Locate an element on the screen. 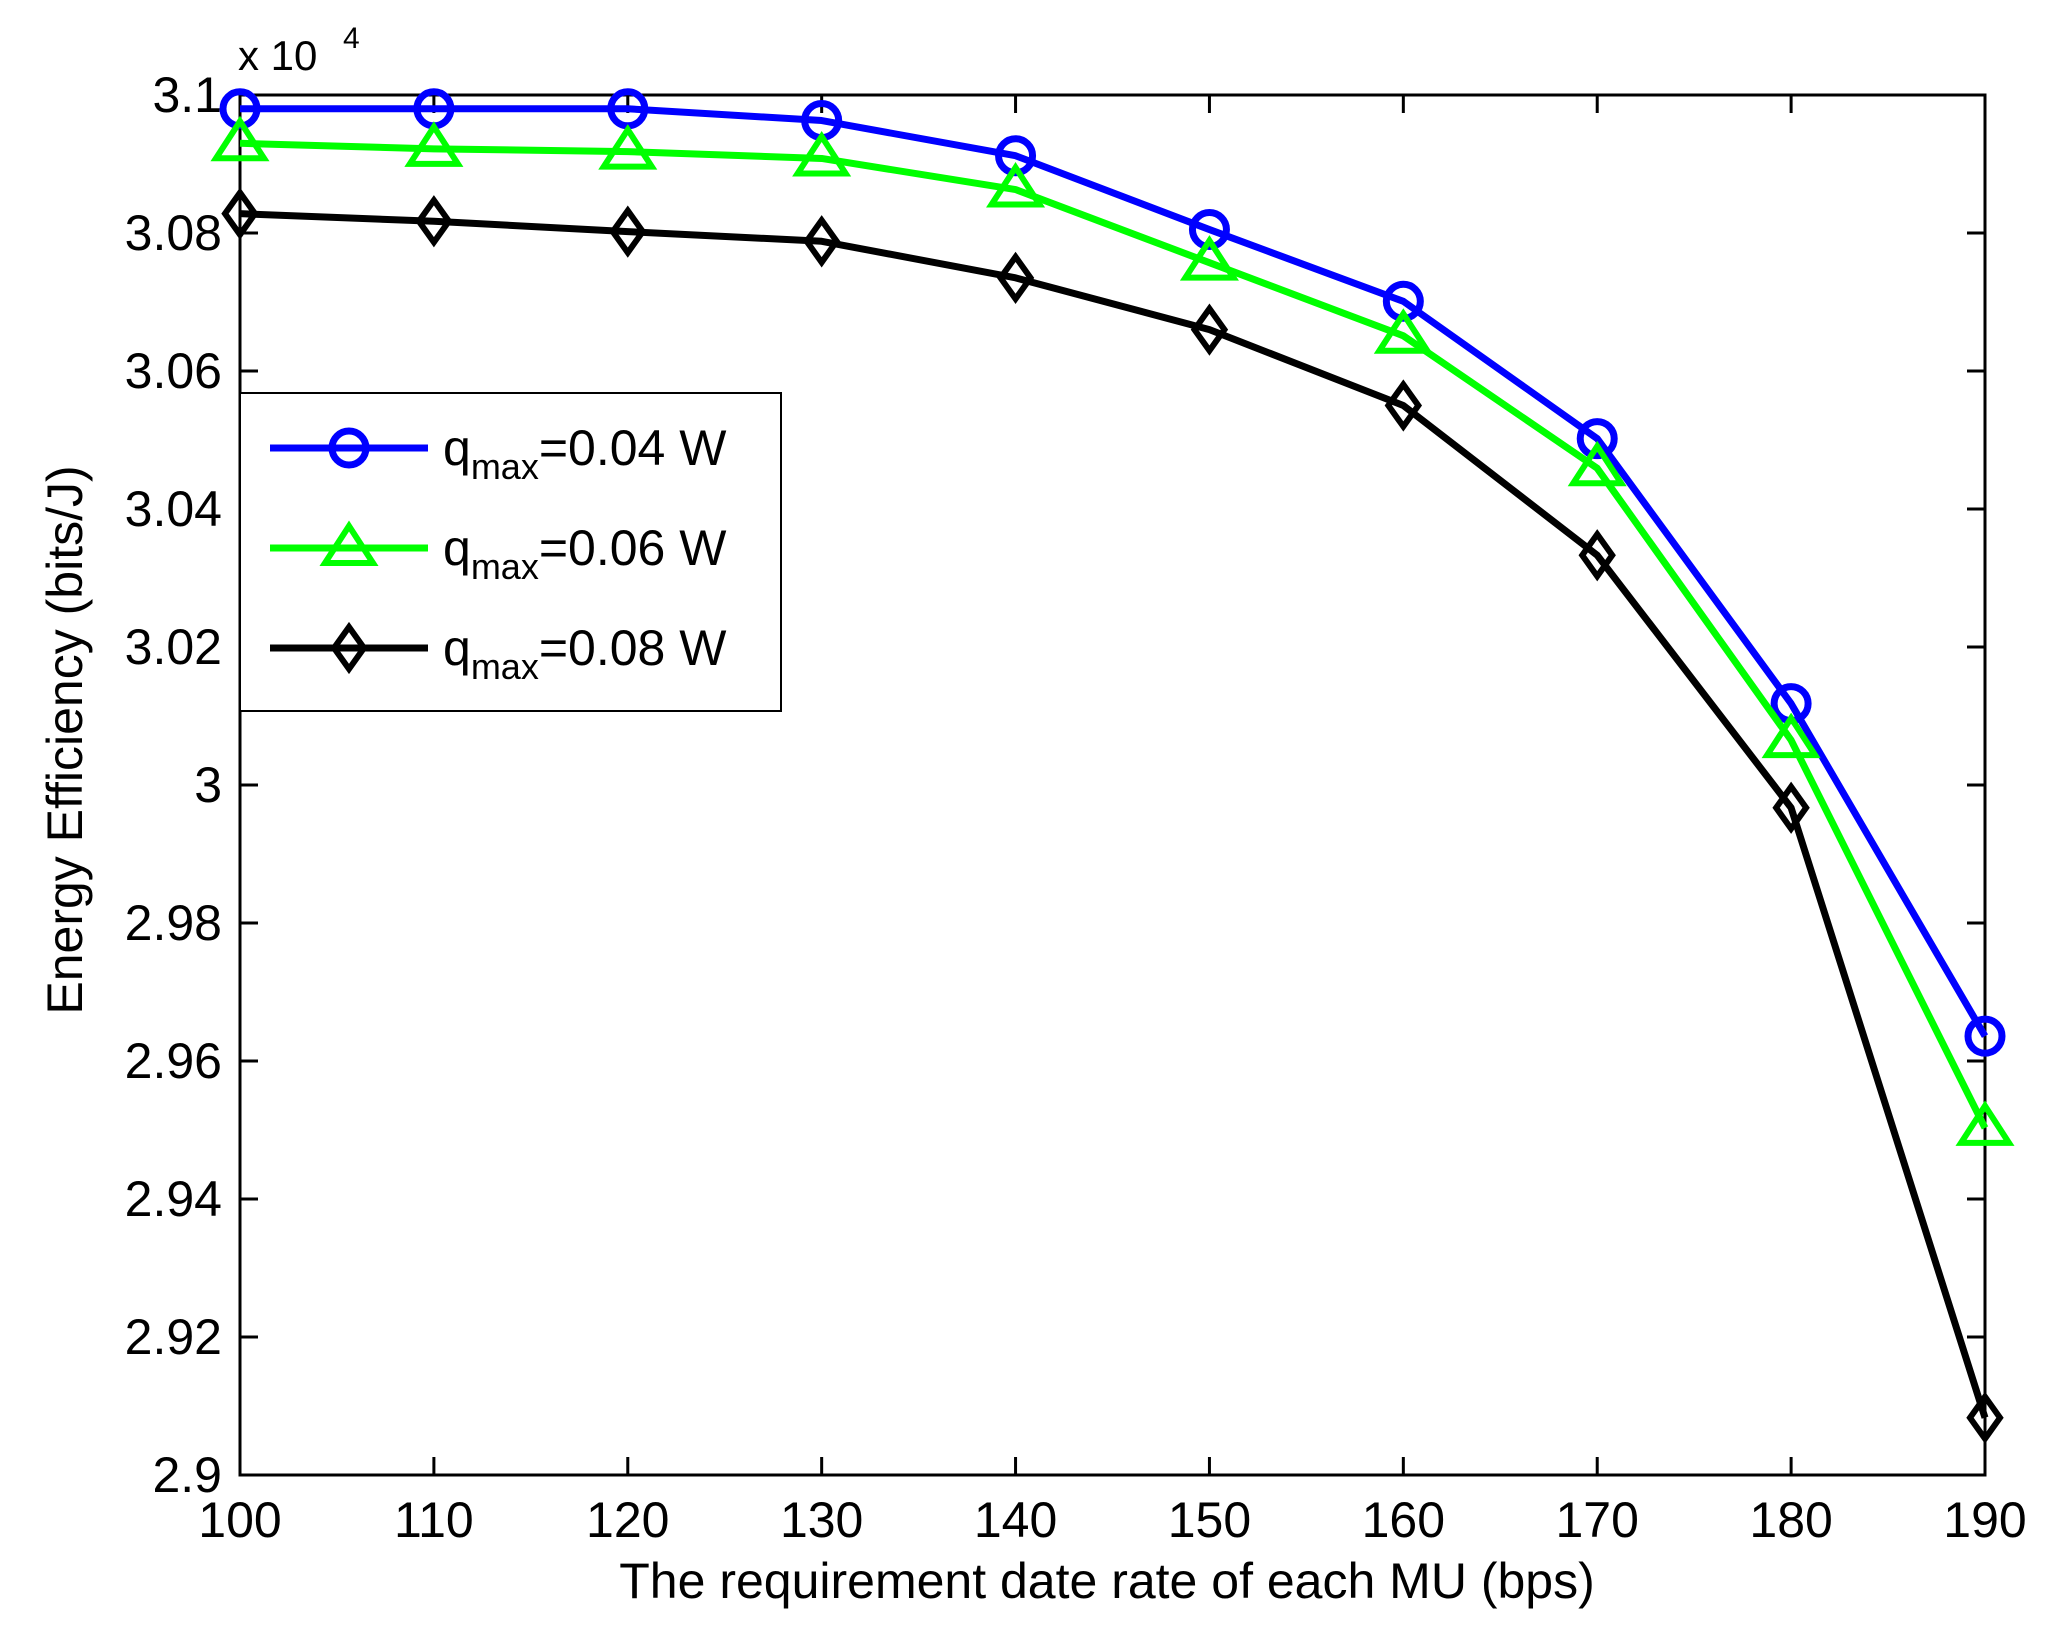 This screenshot has height=1638, width=2052. legend-entry-3: qmax=0.08 W is located at coordinates (498, 653).